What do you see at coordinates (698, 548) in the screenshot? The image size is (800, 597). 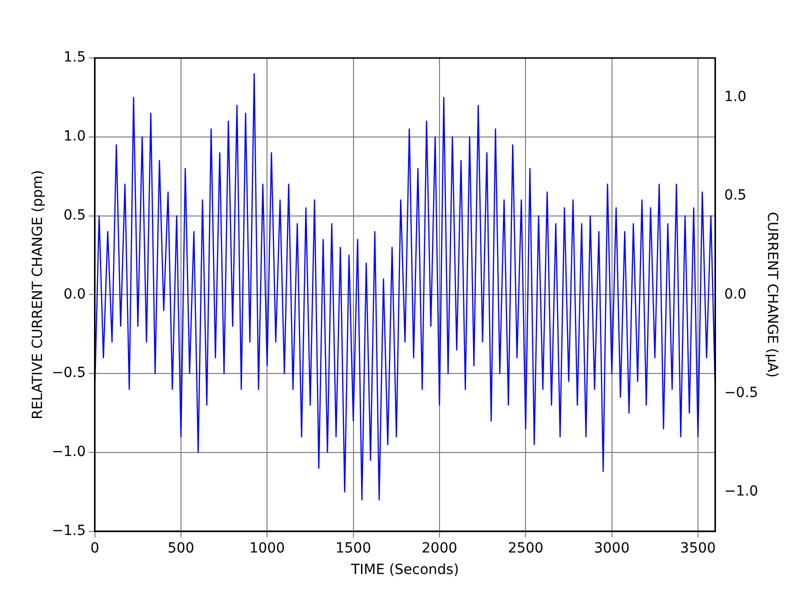 I see `x-tick-label: 3500` at bounding box center [698, 548].